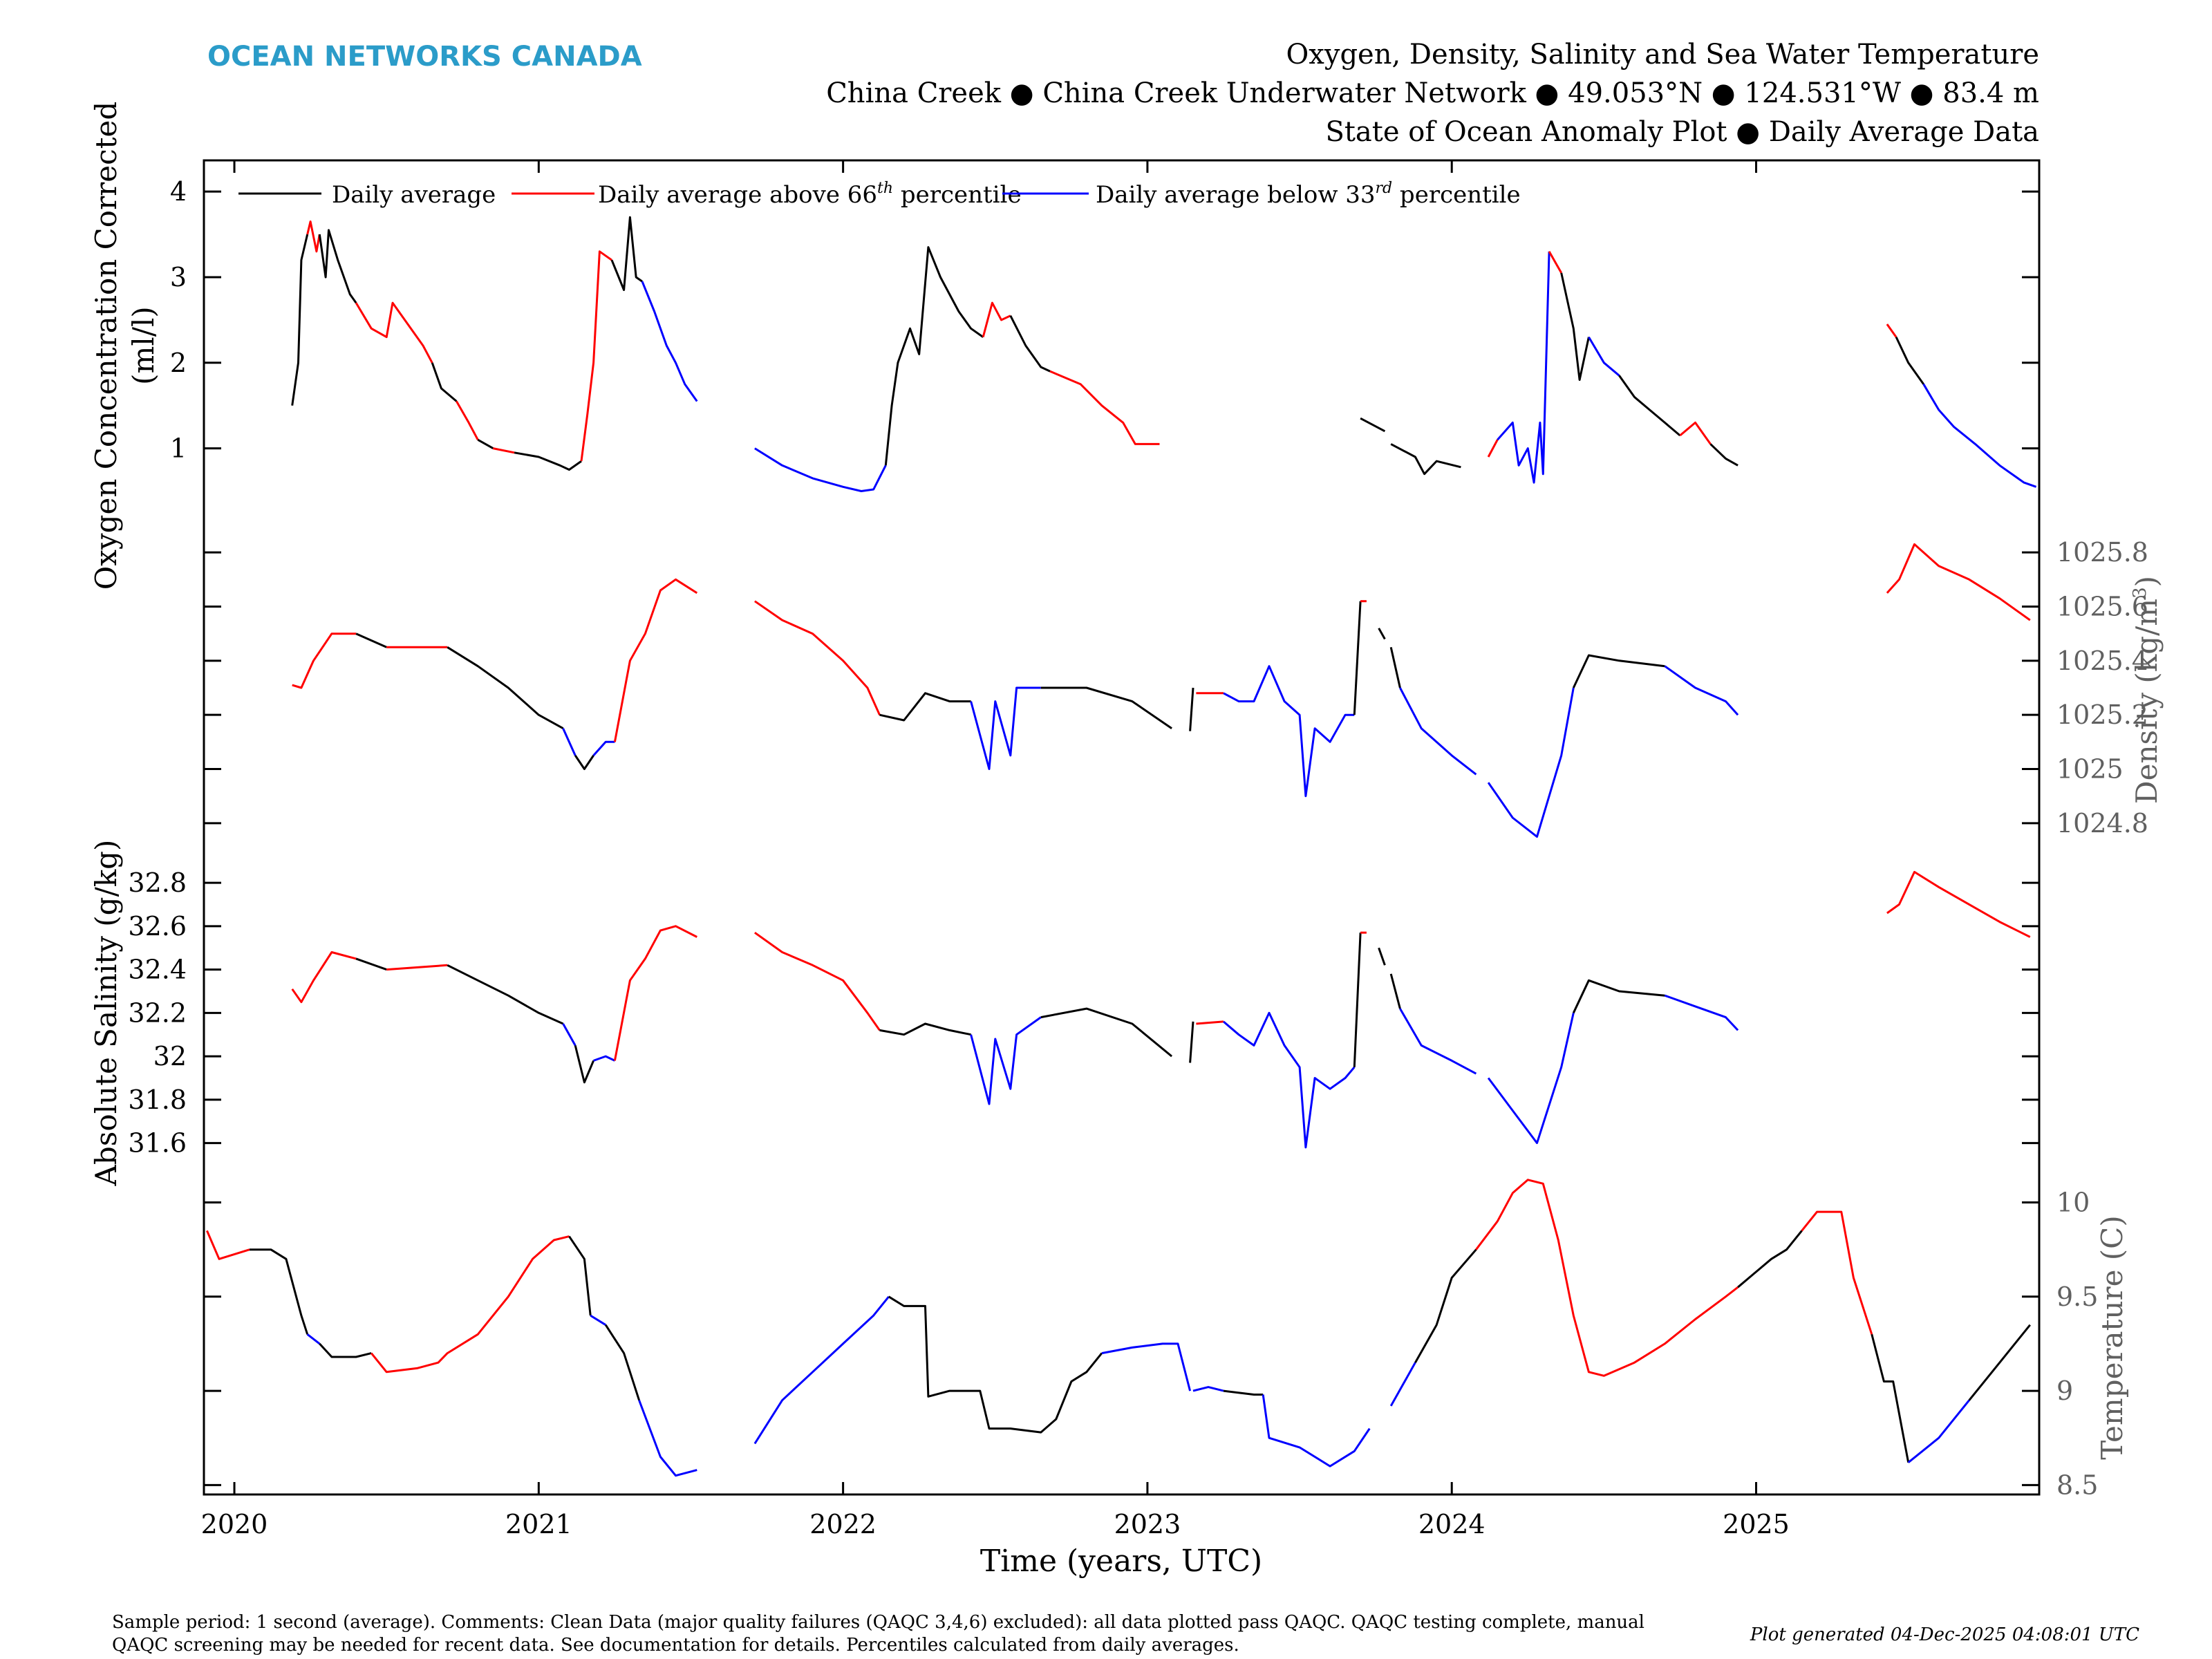 The width and height of the screenshot is (2212, 1659). I want to click on footer-generated: Plot generated 04-Dec-2025 04:08:01 UTC, so click(1944, 1634).